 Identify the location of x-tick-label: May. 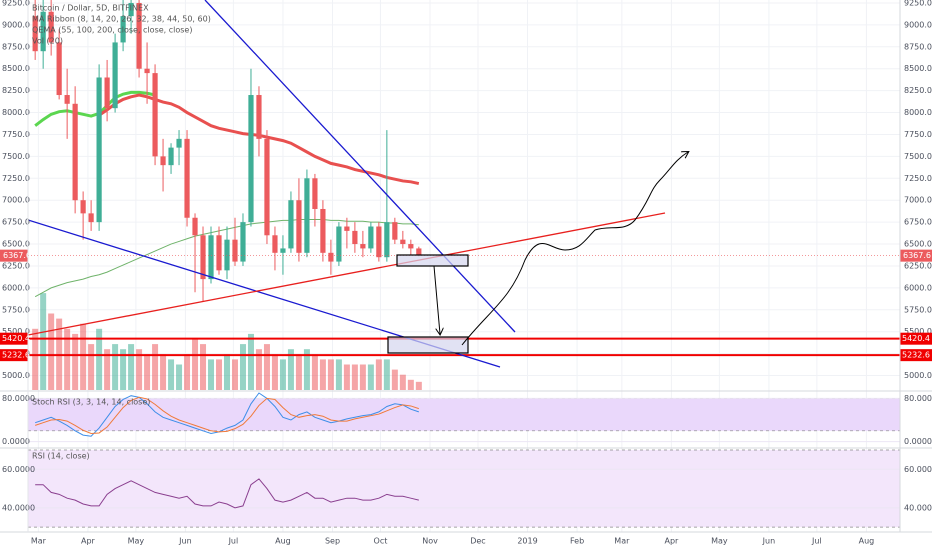
(719, 541).